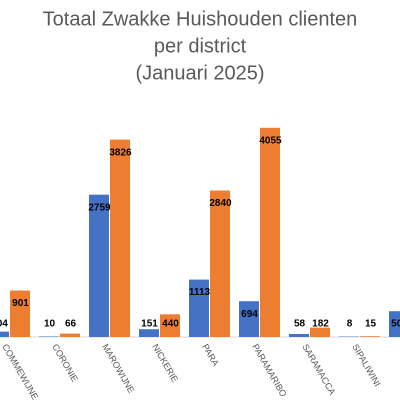 The width and height of the screenshot is (400, 400). What do you see at coordinates (99, 207) in the screenshot?
I see `data-label: 2759` at bounding box center [99, 207].